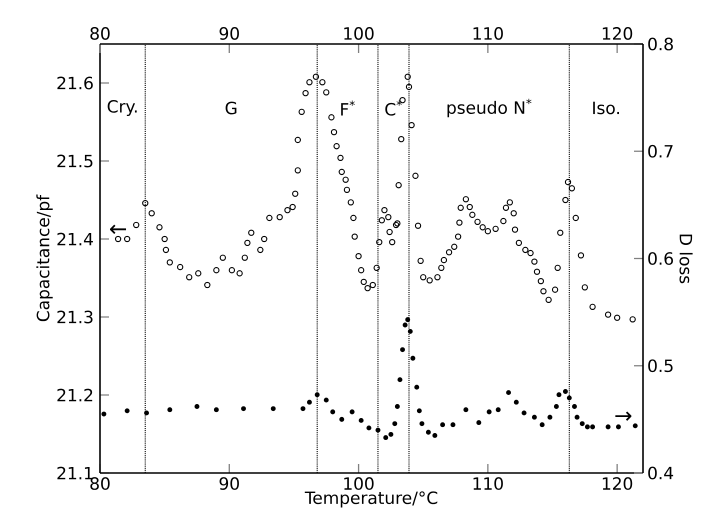  I want to click on x-tick-label: 90, so click(229, 483).